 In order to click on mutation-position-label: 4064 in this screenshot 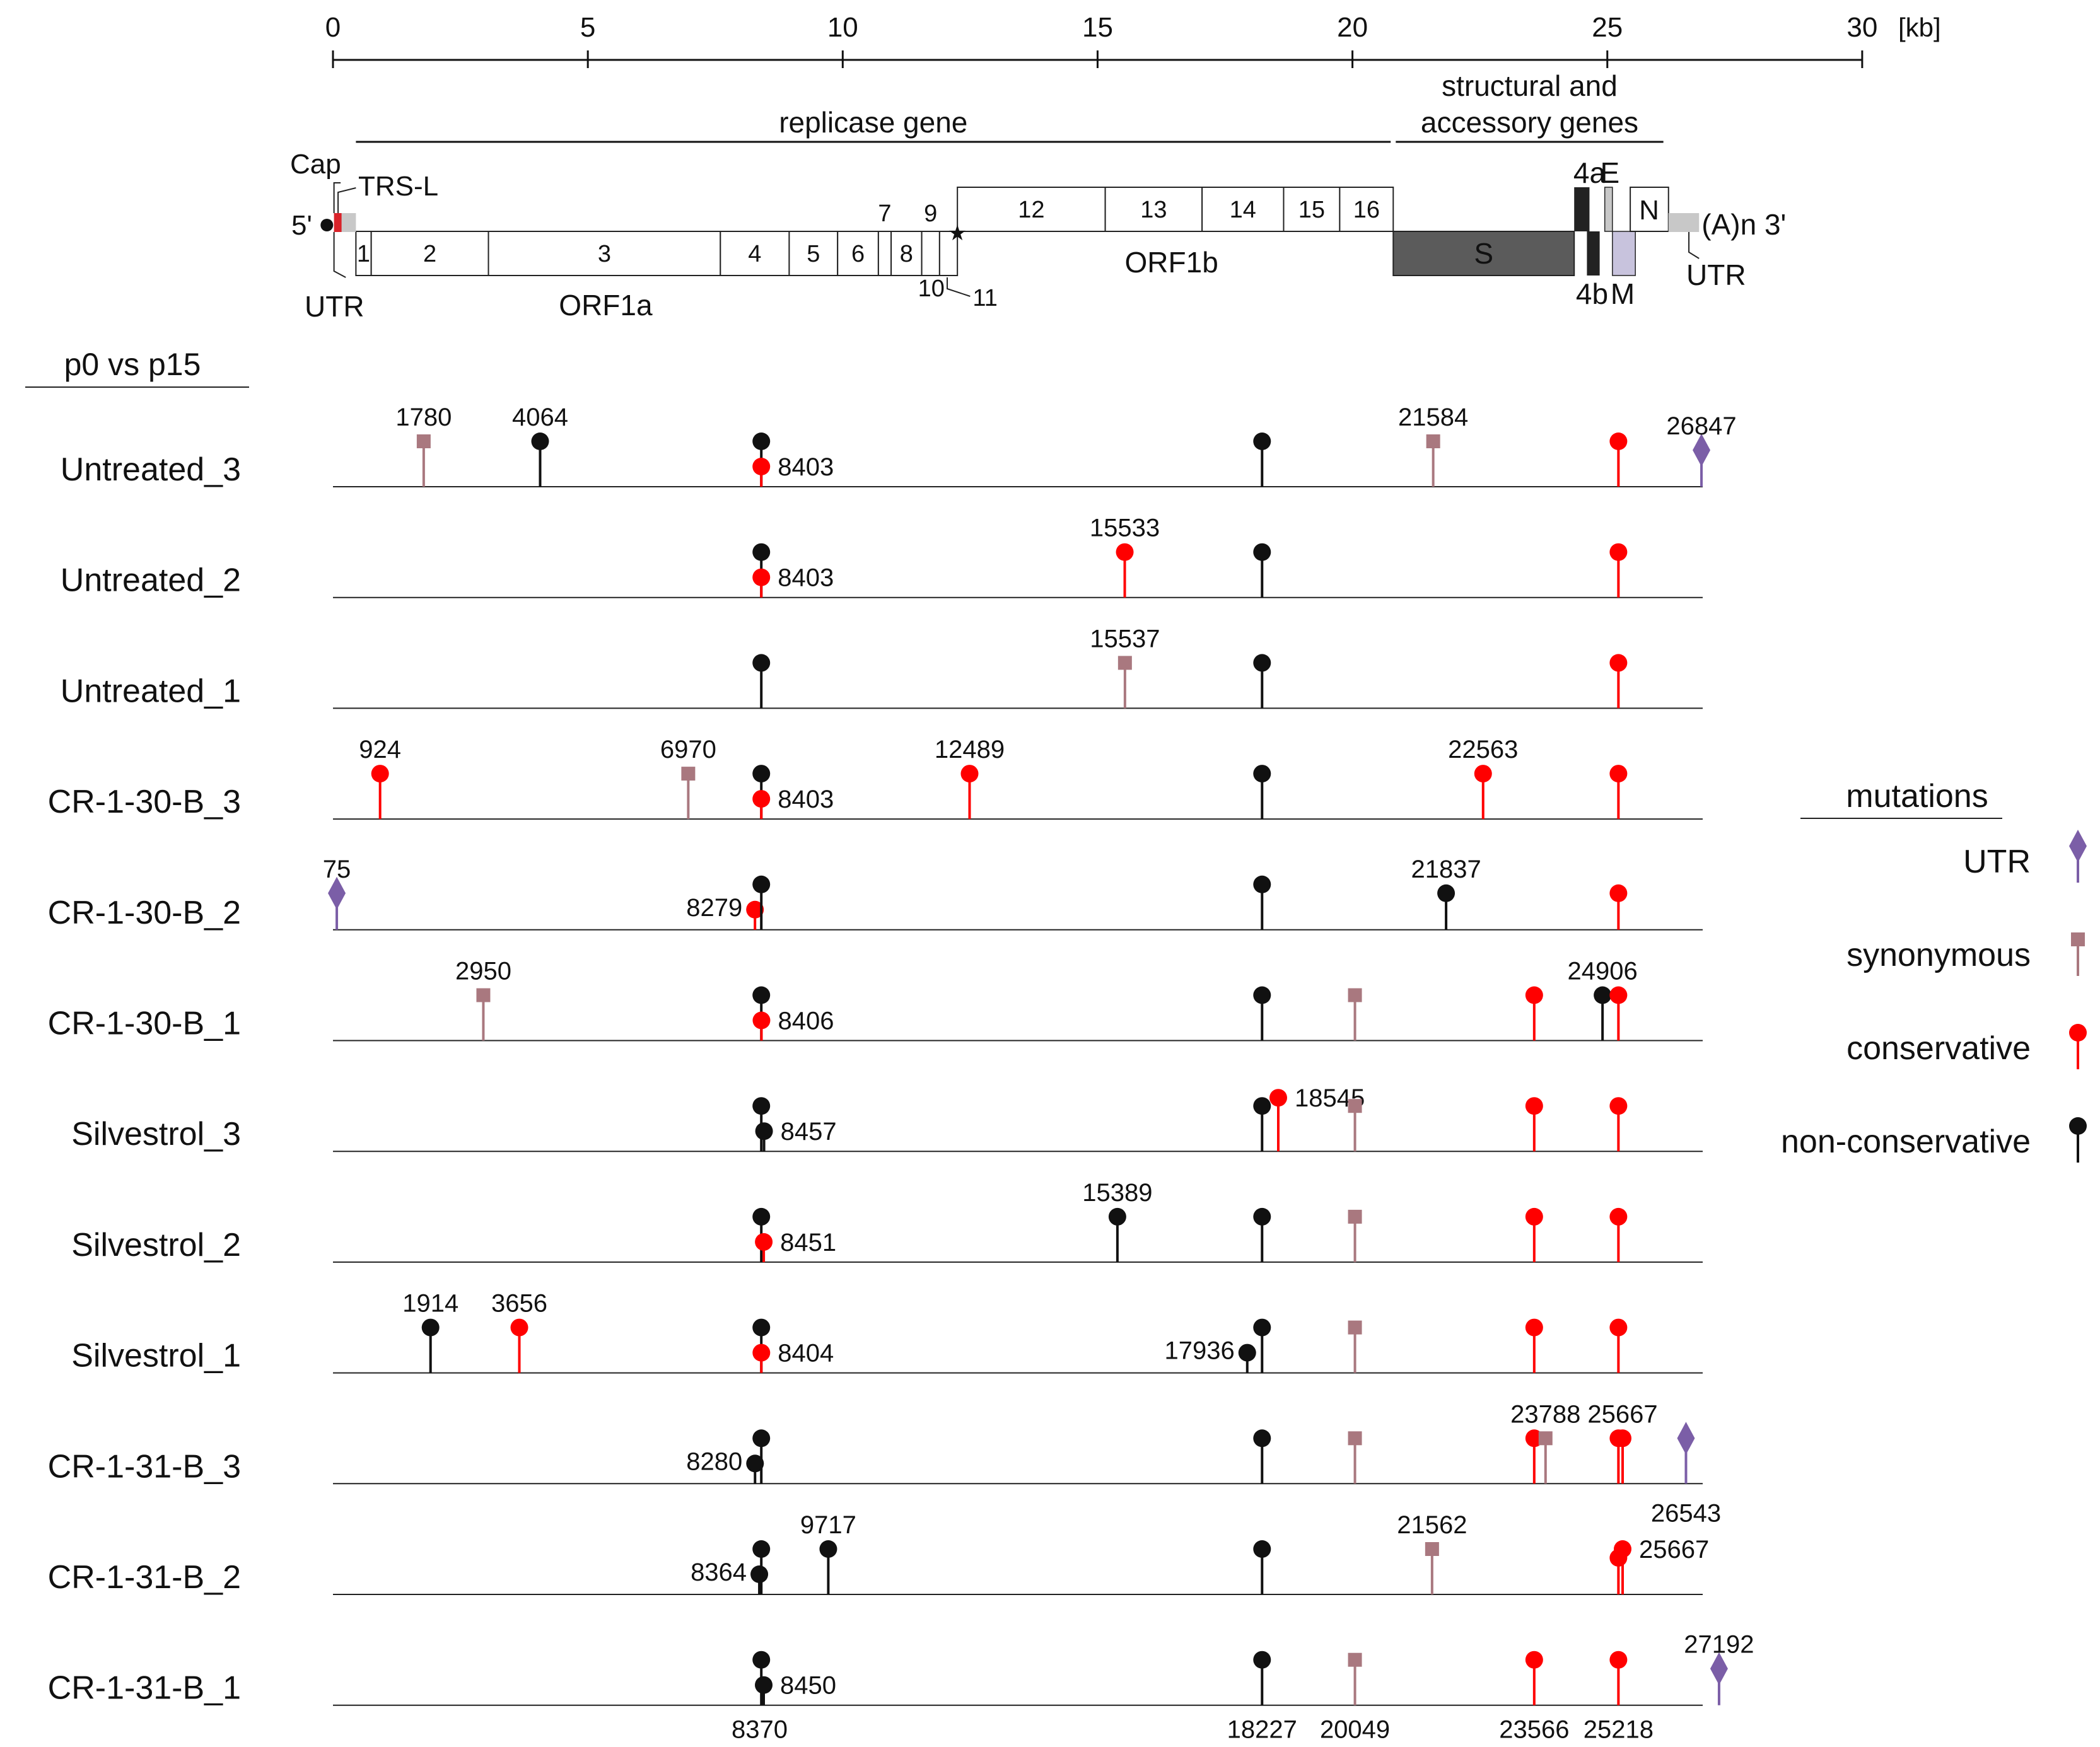, I will do `click(540, 417)`.